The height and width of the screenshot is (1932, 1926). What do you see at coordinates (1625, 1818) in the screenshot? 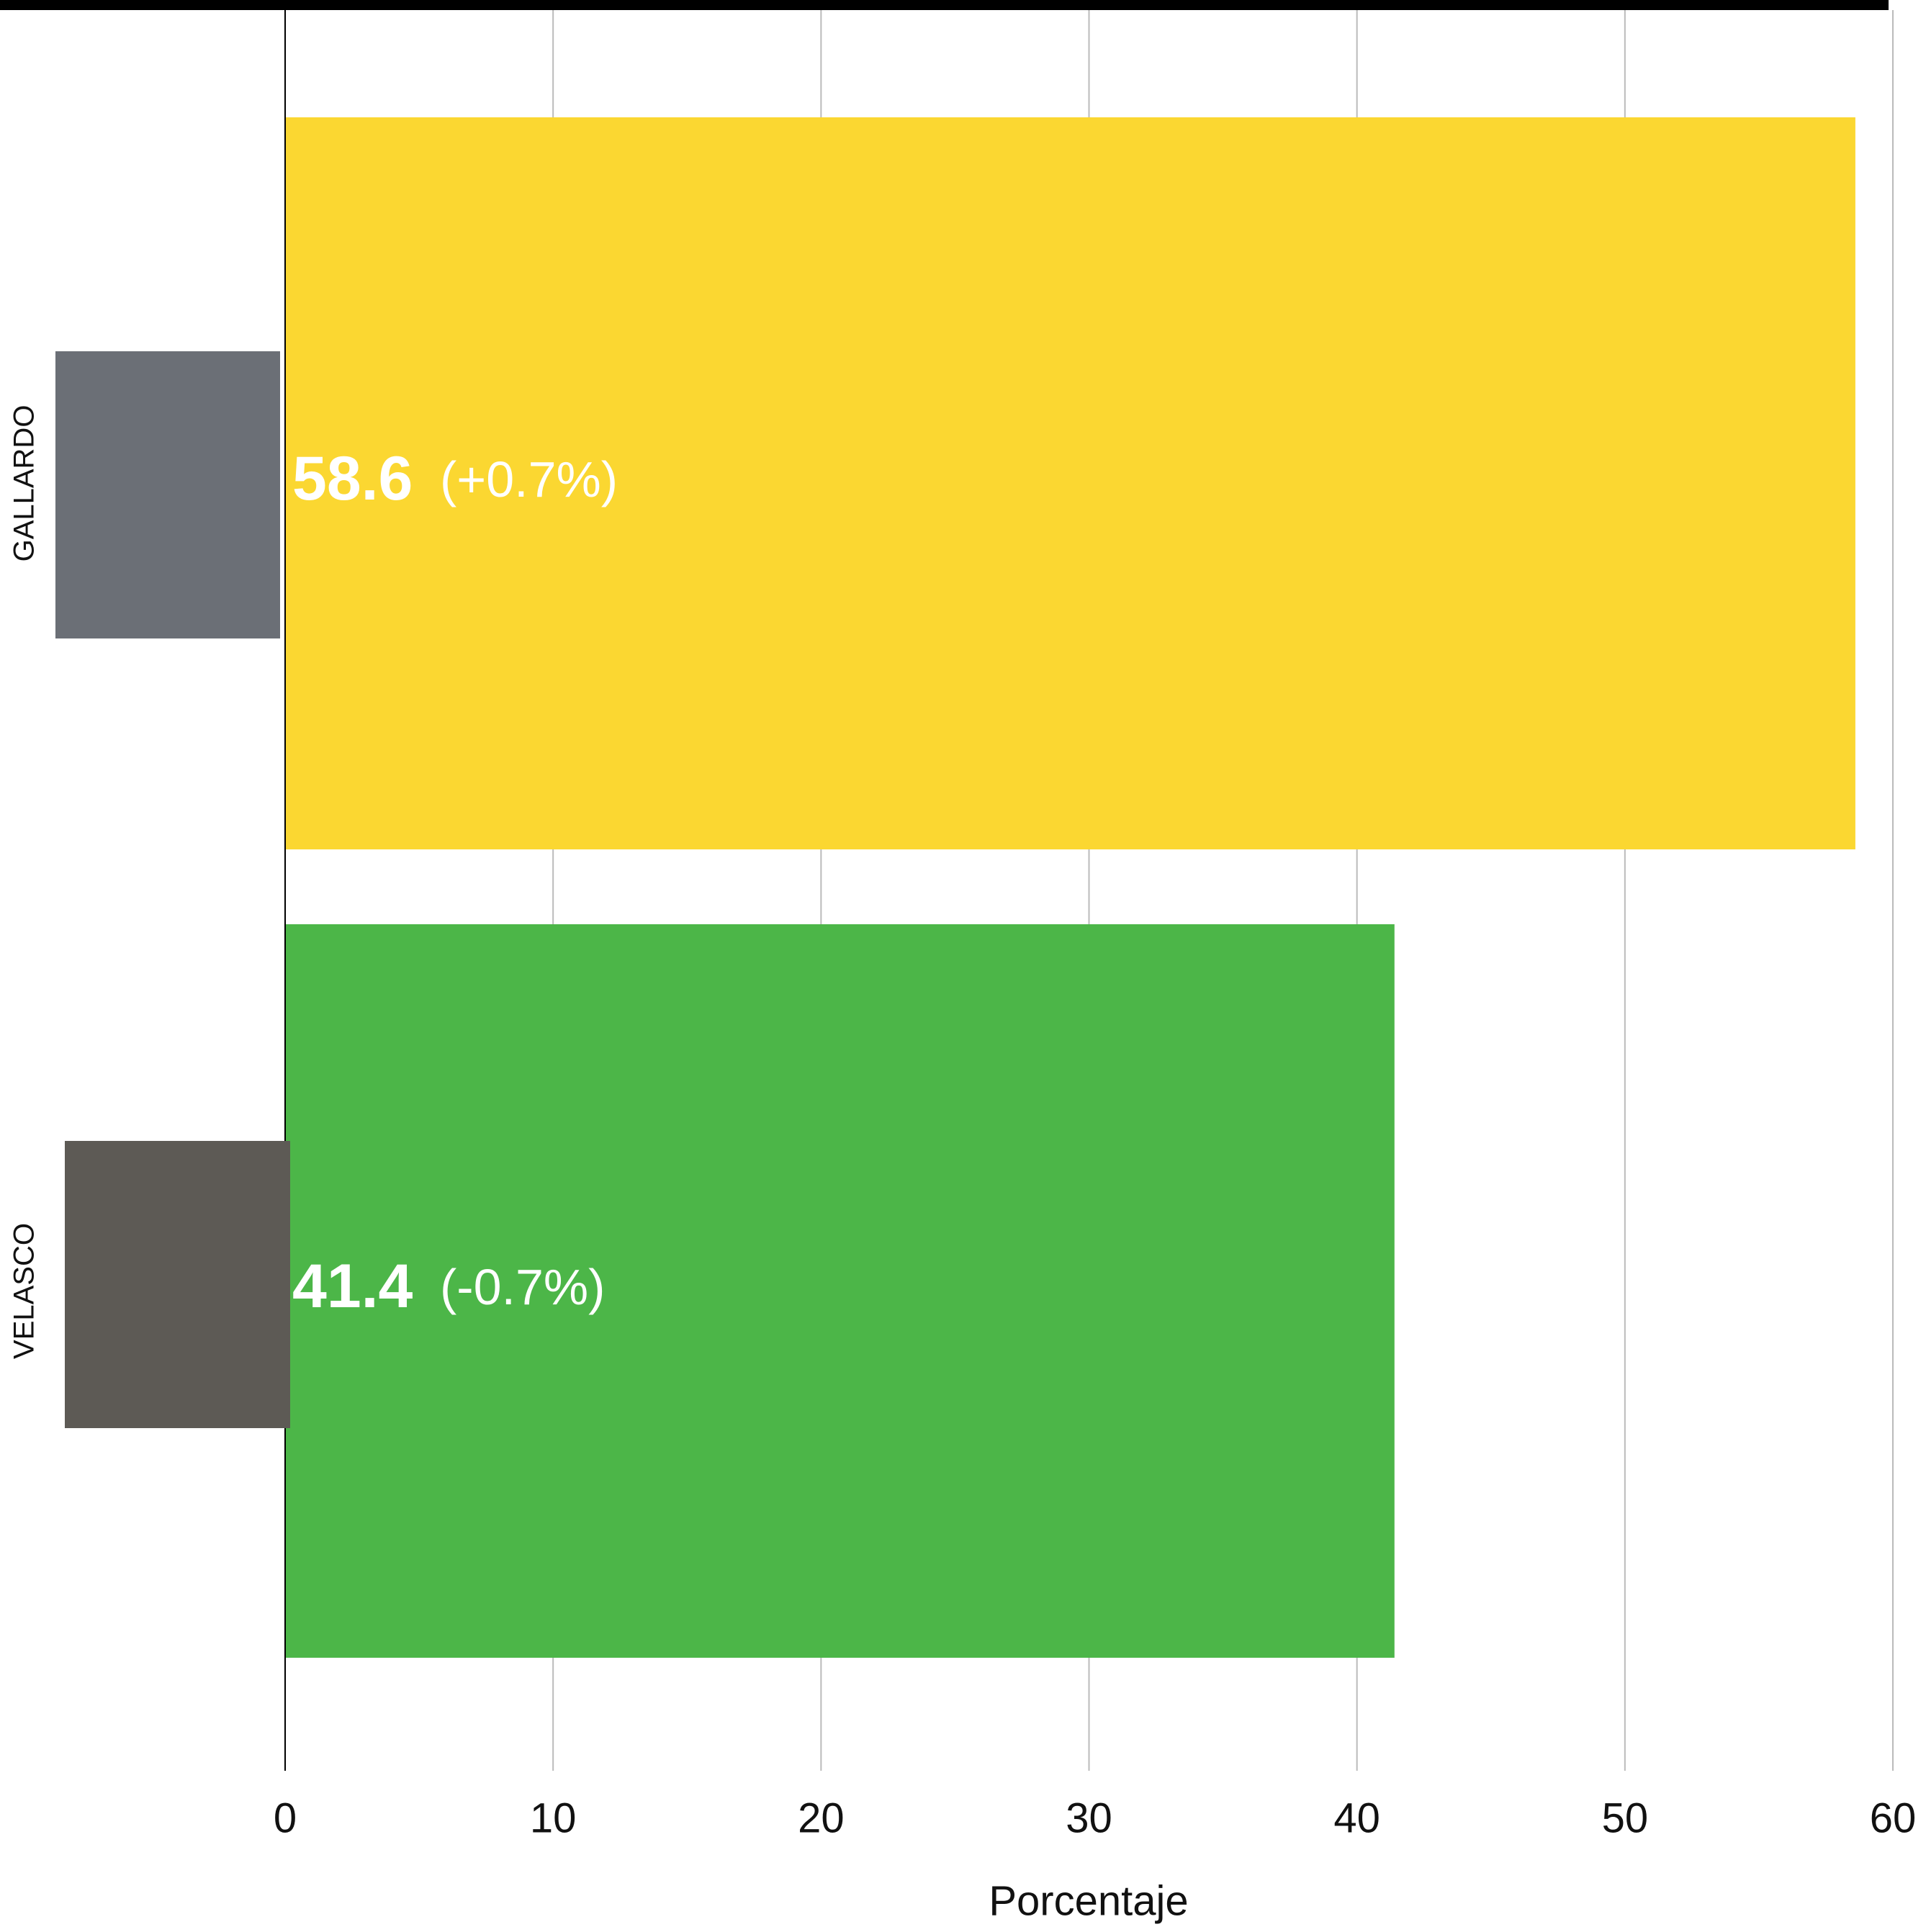
I see `x-tick-label: 50` at bounding box center [1625, 1818].